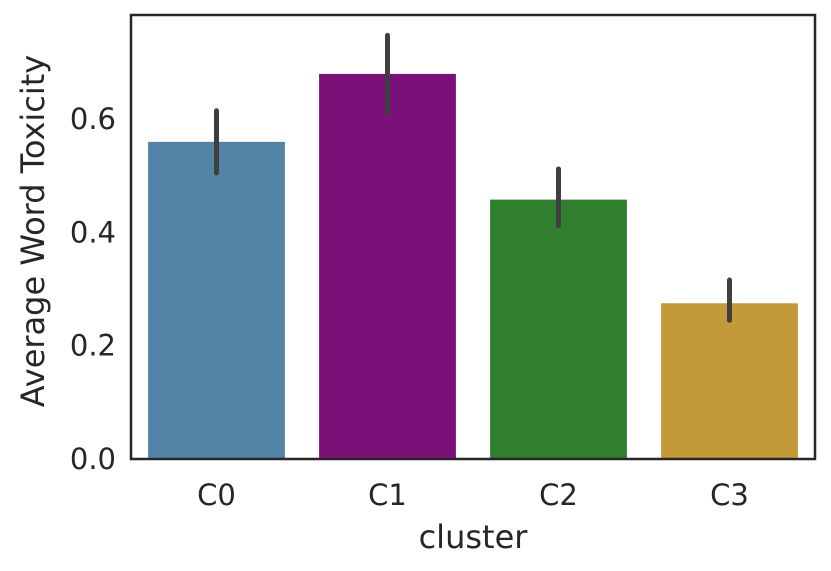 This screenshot has width=831, height=571. What do you see at coordinates (216, 300) in the screenshot?
I see `bar-c0` at bounding box center [216, 300].